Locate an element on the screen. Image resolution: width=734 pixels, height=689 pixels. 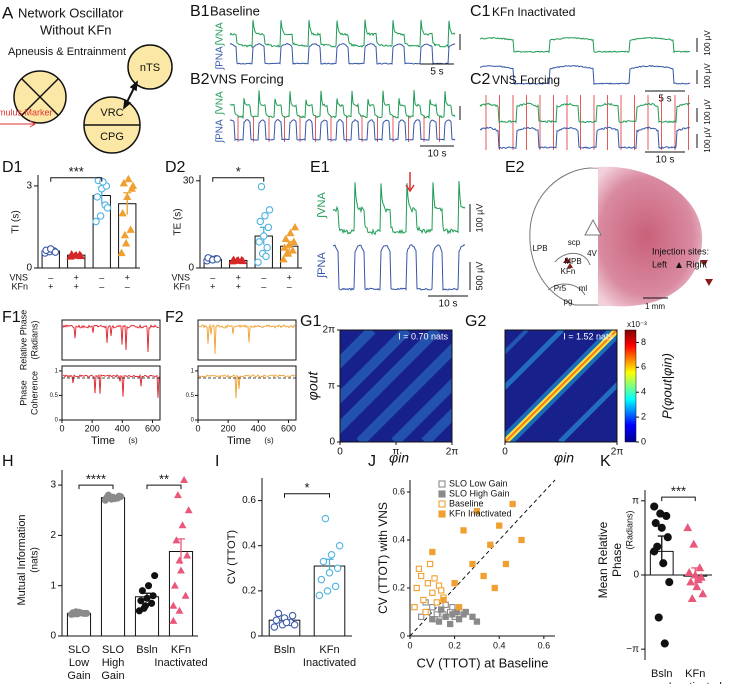
heatmap is located at coordinates (396, 386).